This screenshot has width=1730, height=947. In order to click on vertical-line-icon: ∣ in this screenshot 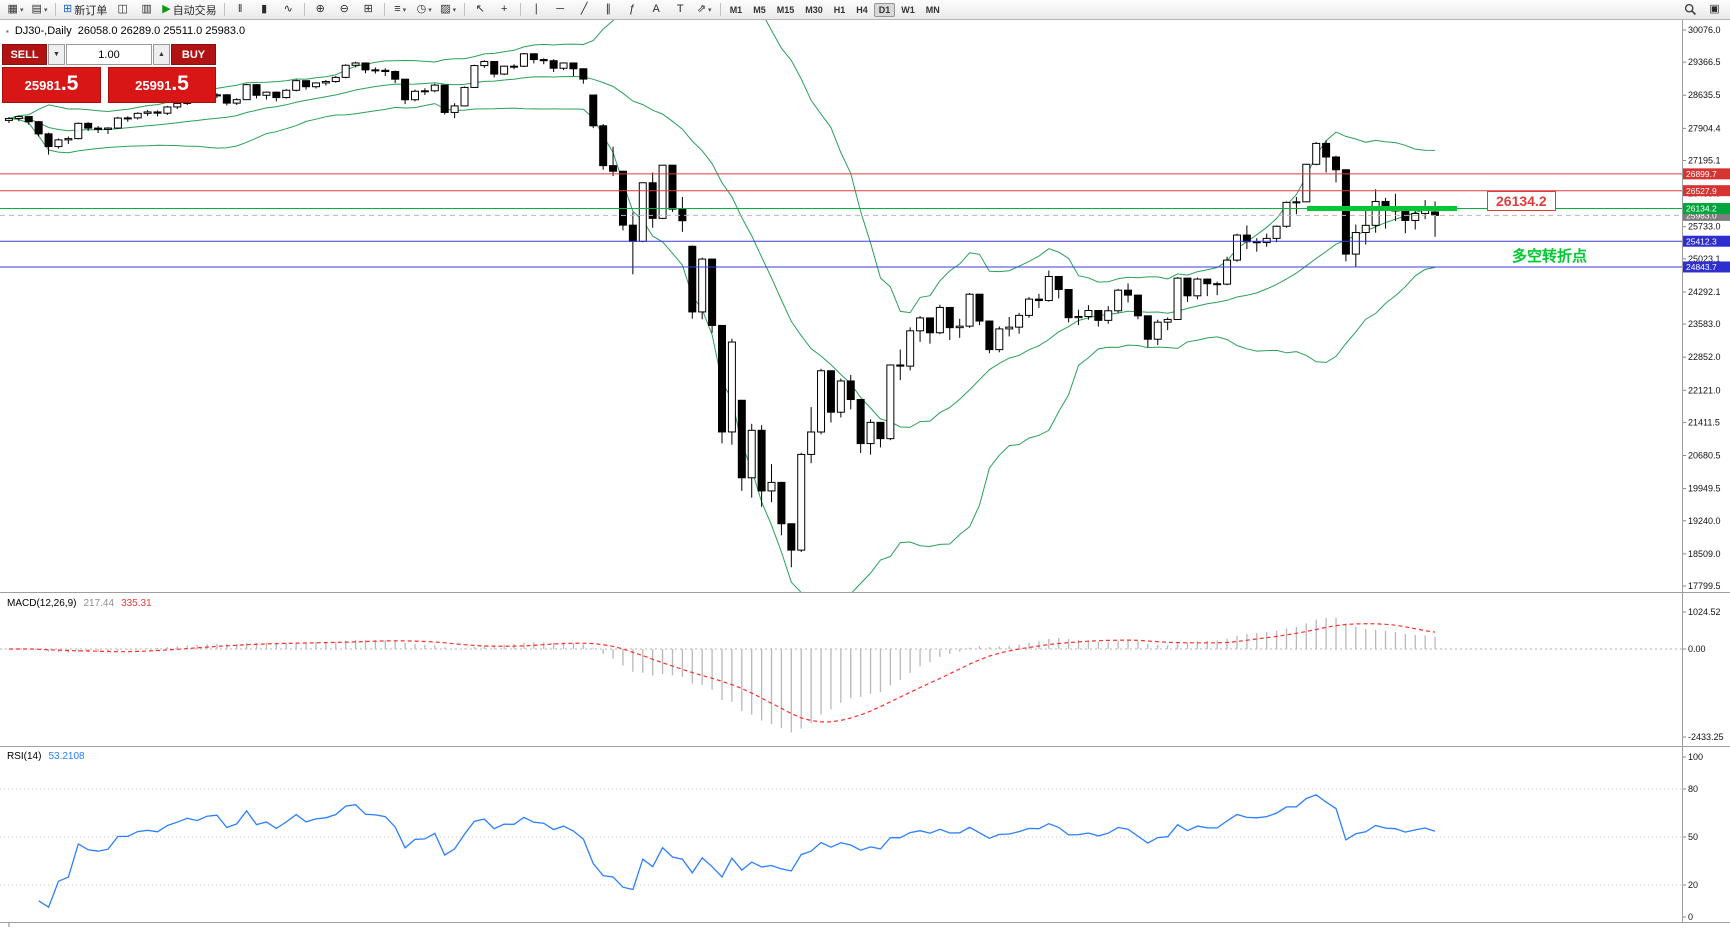, I will do `click(536, 9)`.